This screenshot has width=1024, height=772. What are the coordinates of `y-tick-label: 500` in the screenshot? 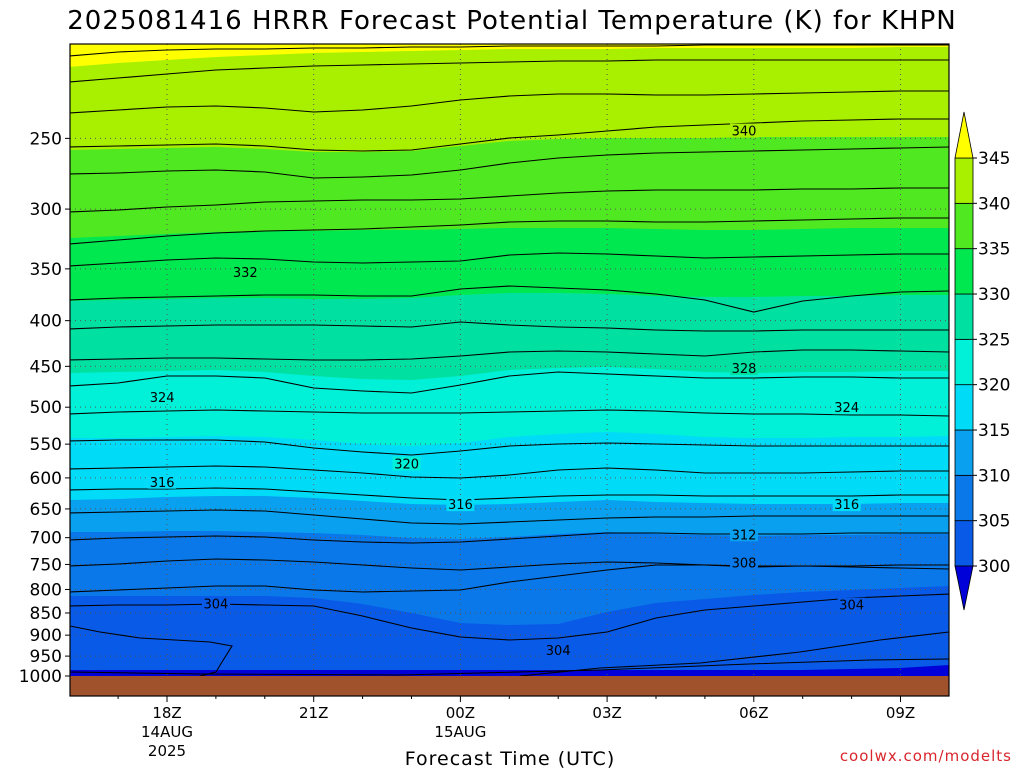 It's located at (46, 408).